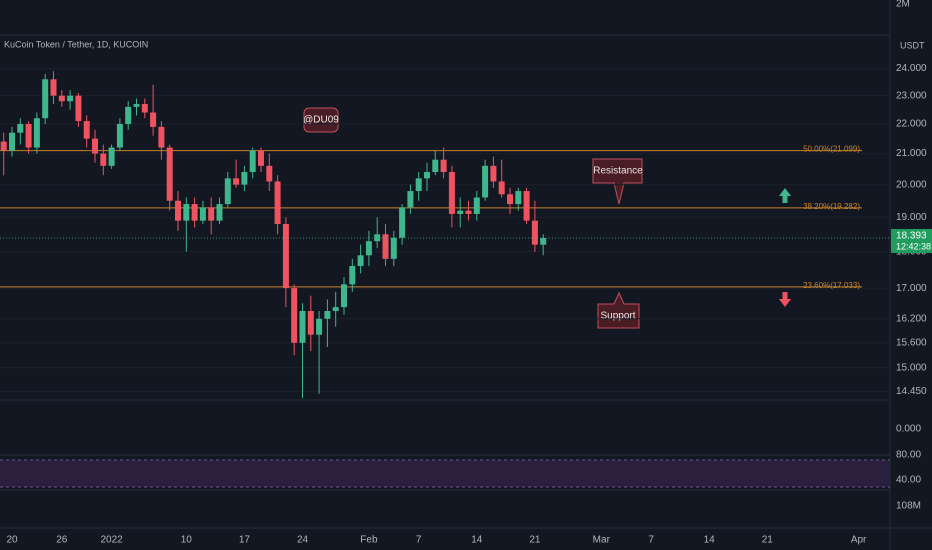 This screenshot has height=550, width=932. Describe the element at coordinates (785, 195) in the screenshot. I see `up-arrow` at that location.